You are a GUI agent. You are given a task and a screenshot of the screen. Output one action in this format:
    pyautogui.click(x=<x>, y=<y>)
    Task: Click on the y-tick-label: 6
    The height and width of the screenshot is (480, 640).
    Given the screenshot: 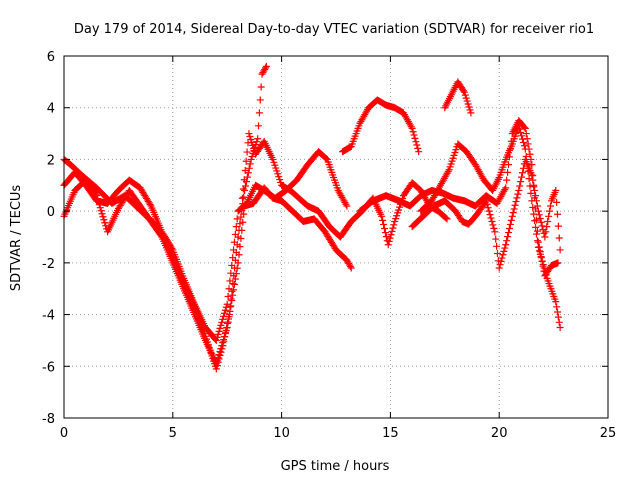 What is the action you would take?
    pyautogui.click(x=51, y=57)
    